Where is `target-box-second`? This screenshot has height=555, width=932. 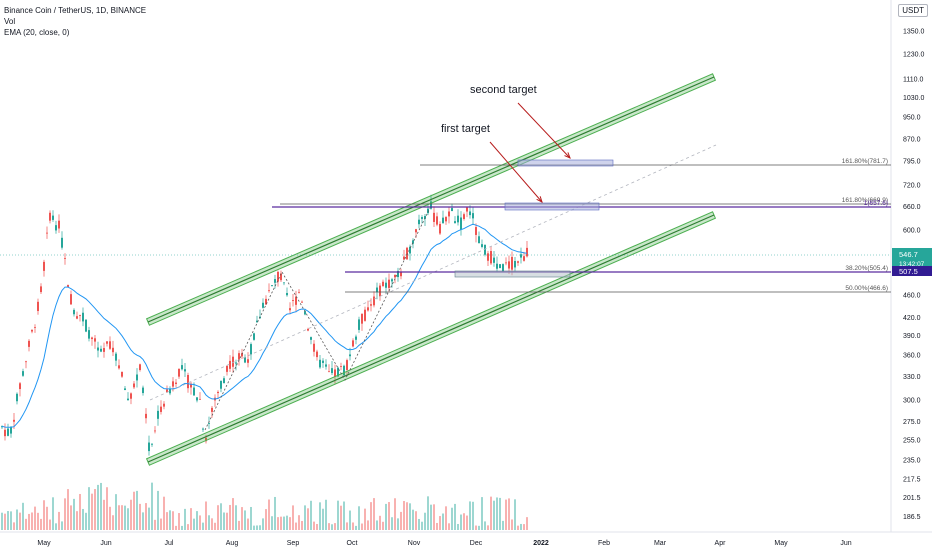
target-box-second is located at coordinates (565, 163).